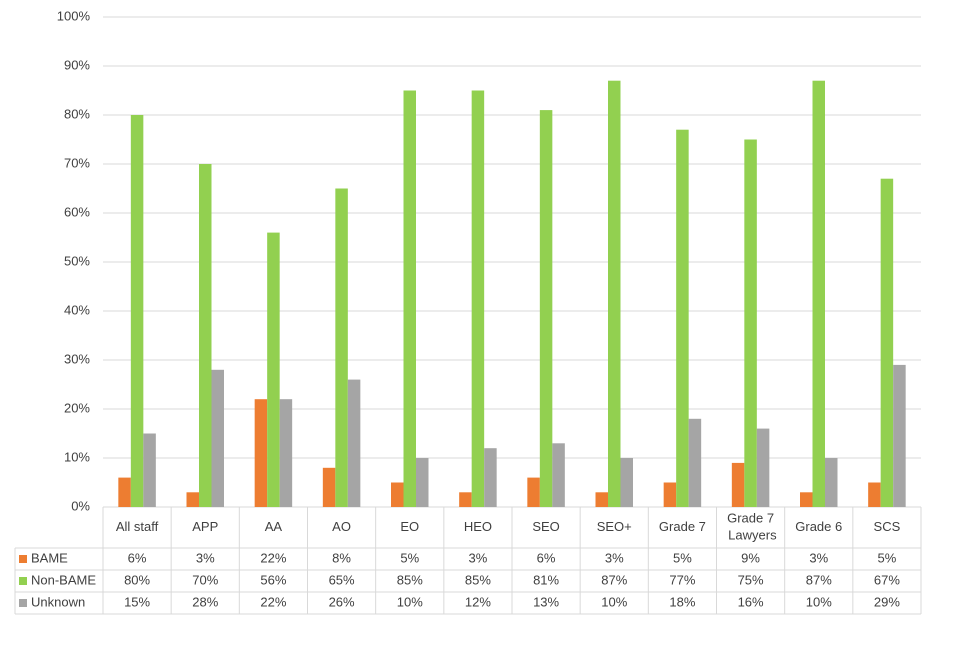 The height and width of the screenshot is (645, 960). What do you see at coordinates (137, 579) in the screenshot?
I see `table-value: 80%` at bounding box center [137, 579].